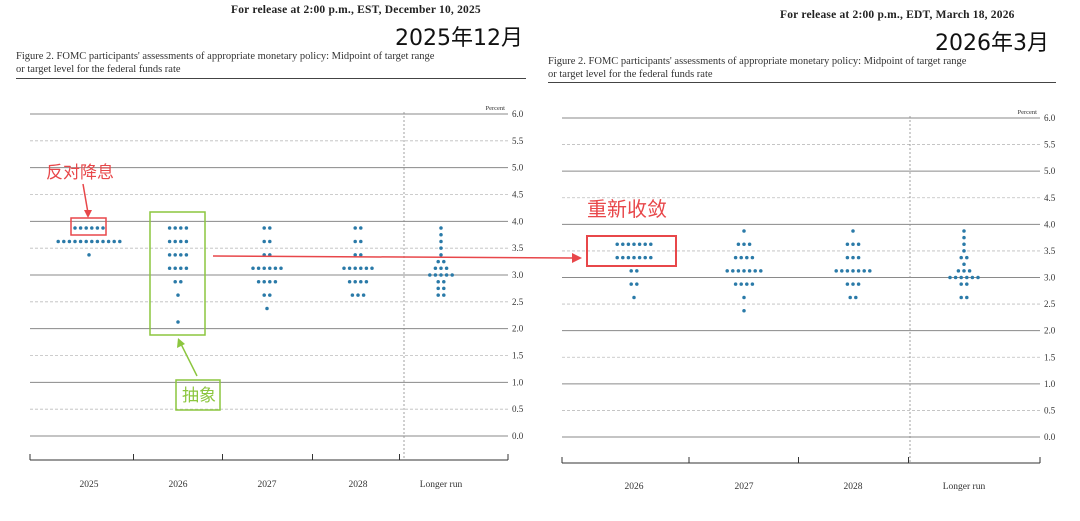 Image resolution: width=1080 pixels, height=521 pixels. I want to click on label-box-abstract, so click(198, 395).